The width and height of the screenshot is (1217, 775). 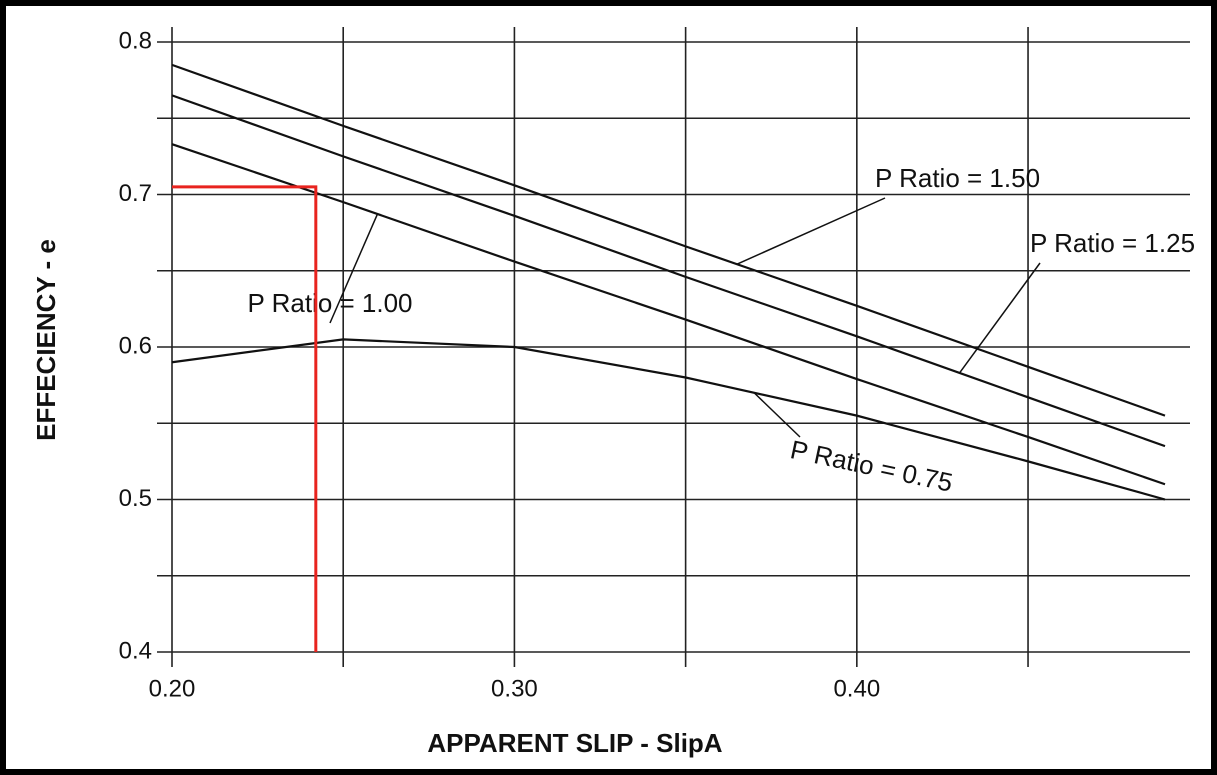 What do you see at coordinates (135, 650) in the screenshot?
I see `y-tick-label: 0.4` at bounding box center [135, 650].